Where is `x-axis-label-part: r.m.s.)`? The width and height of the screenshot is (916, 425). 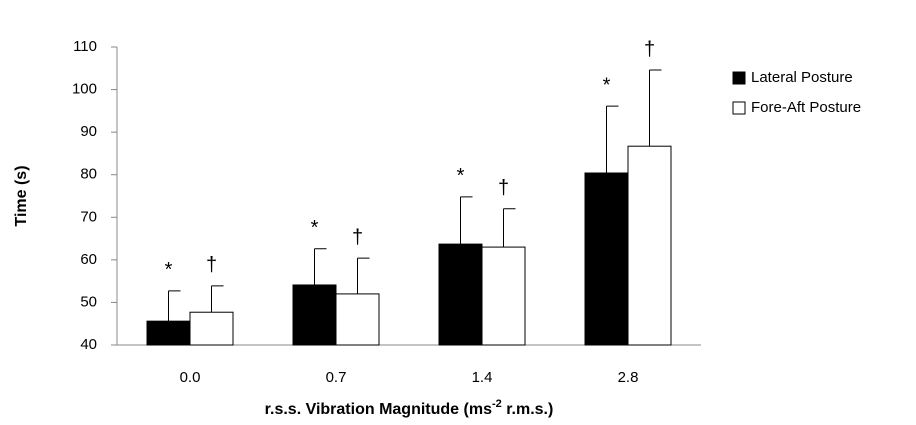
x-axis-label-part: r.m.s.) is located at coordinates (528, 409).